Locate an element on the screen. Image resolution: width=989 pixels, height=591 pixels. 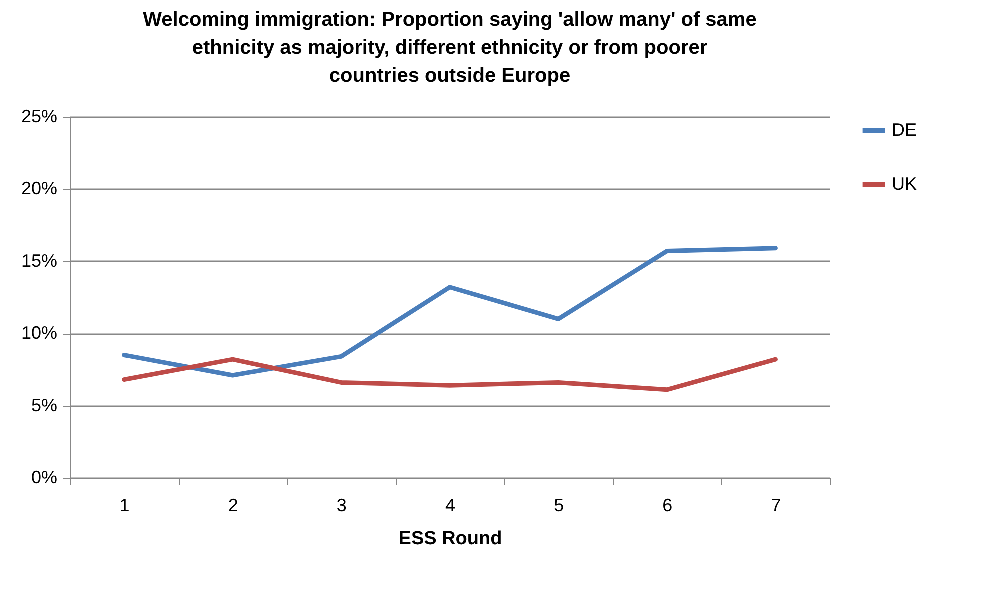
y-tick-label: 10% is located at coordinates (39, 333).